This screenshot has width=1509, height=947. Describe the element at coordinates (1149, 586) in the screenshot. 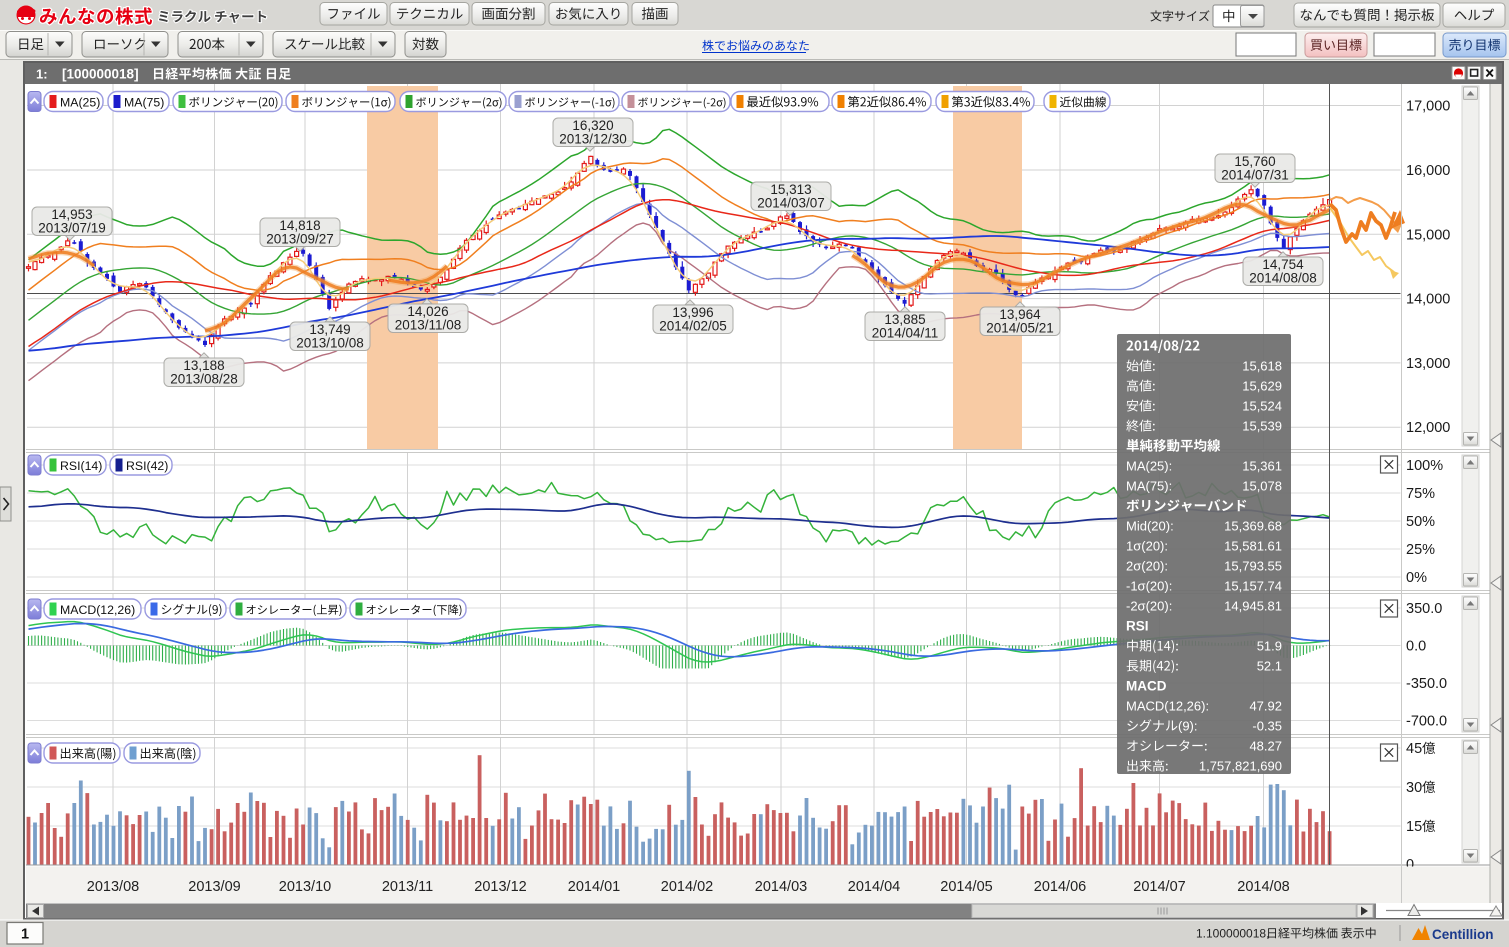

I see `svg-text: -1σ(20):` at that location.